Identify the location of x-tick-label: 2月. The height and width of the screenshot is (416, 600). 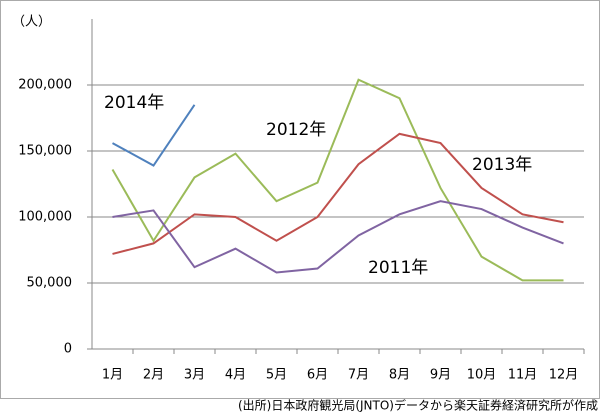
(153, 375).